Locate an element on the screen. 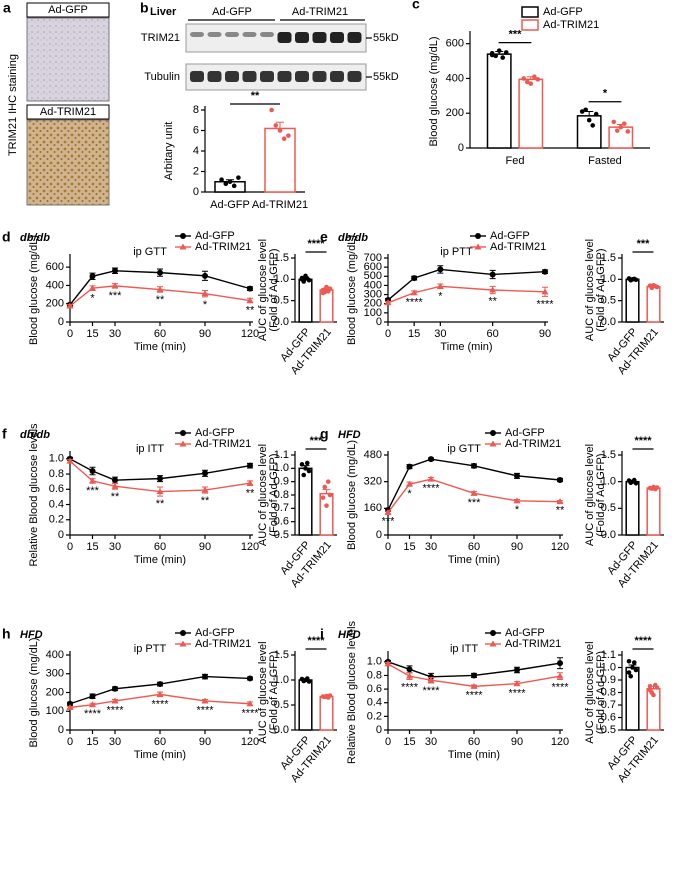  y-tick-label: 200 is located at coordinates (373, 304).